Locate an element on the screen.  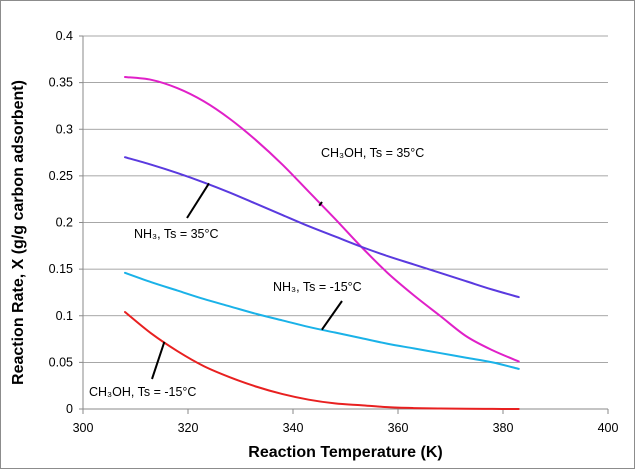
y-tick-label: 0.05 is located at coordinates (61, 362).